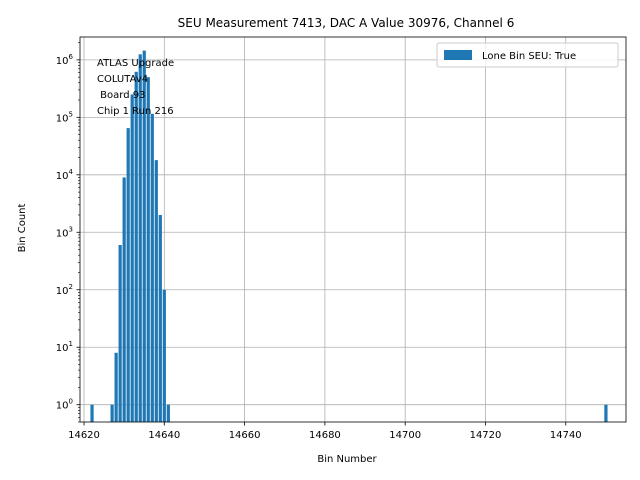  I want to click on y-axis-label: Bin Count, so click(22, 227).